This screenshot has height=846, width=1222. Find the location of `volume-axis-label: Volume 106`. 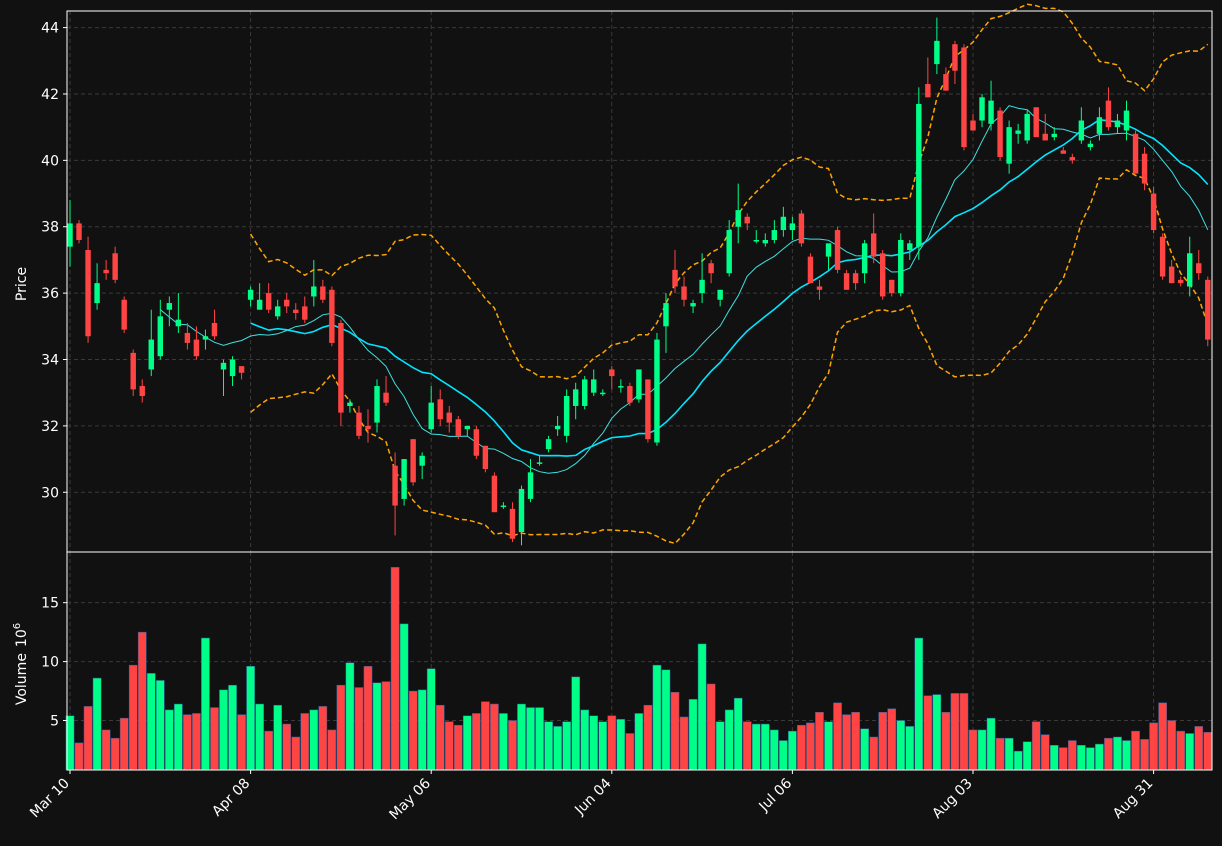

volume-axis-label: Volume 106 is located at coordinates (21, 664).